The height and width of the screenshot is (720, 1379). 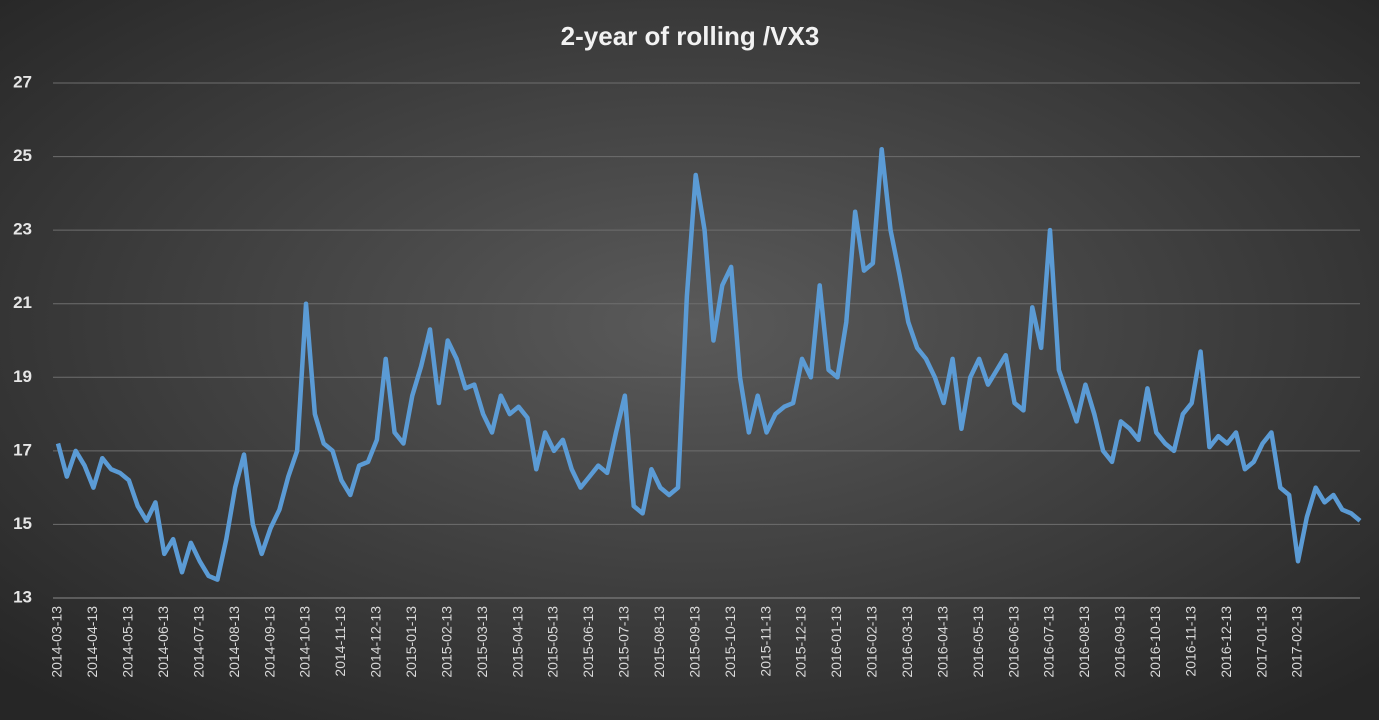 What do you see at coordinates (1049, 642) in the screenshot?
I see `x-tick-label: 2016-07-13` at bounding box center [1049, 642].